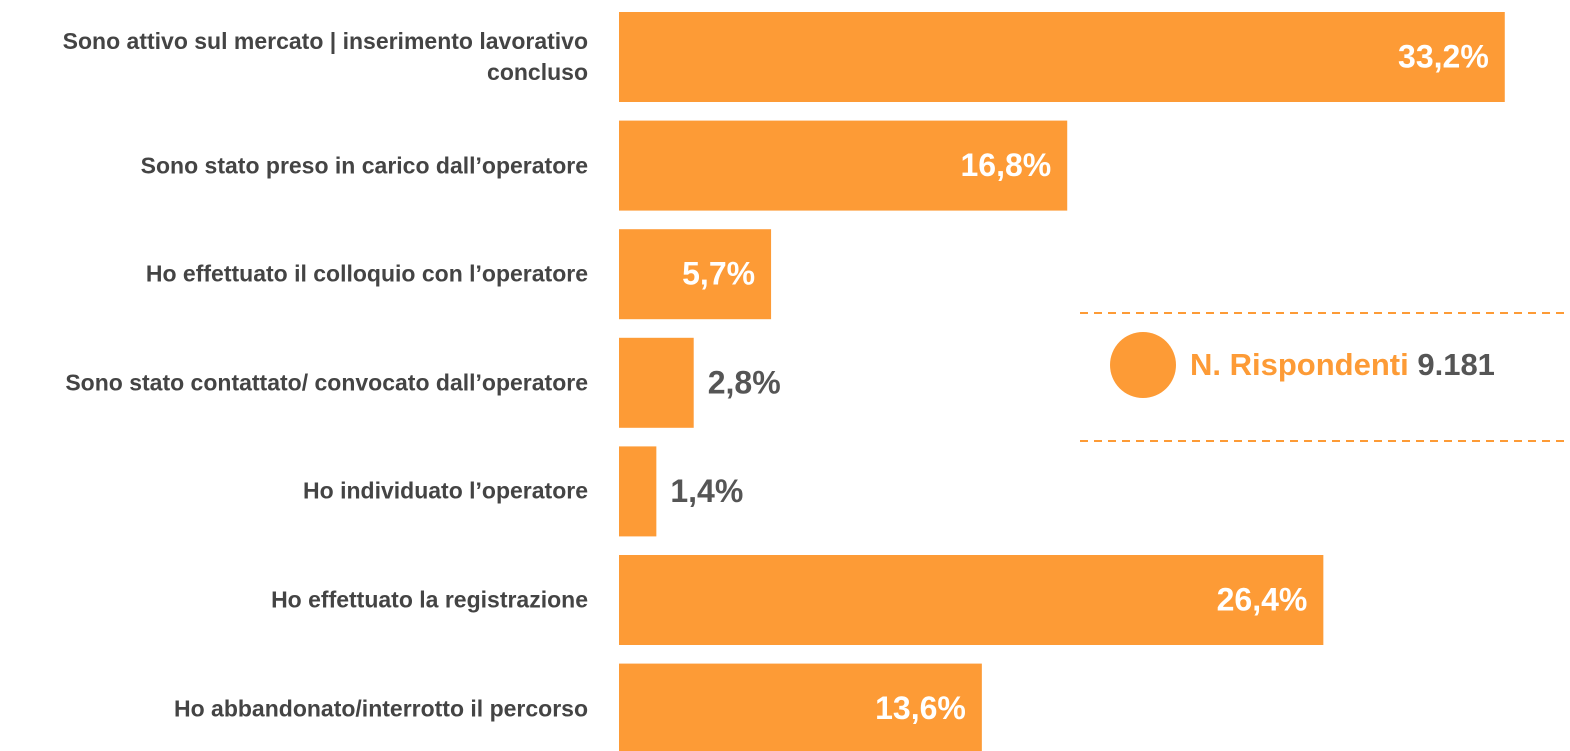 The width and height of the screenshot is (1570, 751). Describe the element at coordinates (445, 490) in the screenshot. I see `category-label: Ho individuato l’operatore` at that location.